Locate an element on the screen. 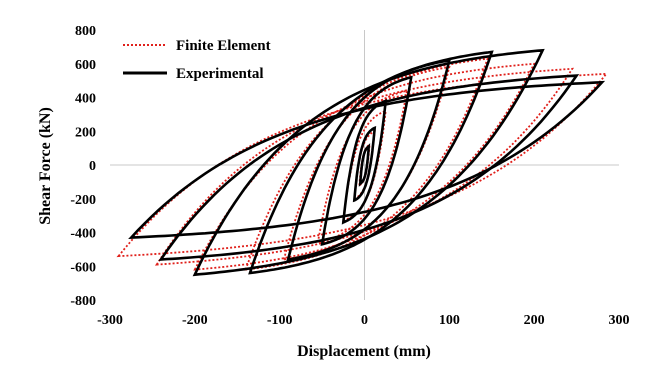 Image resolution: width=649 pixels, height=372 pixels. y-tick-label: 200 is located at coordinates (85, 132).